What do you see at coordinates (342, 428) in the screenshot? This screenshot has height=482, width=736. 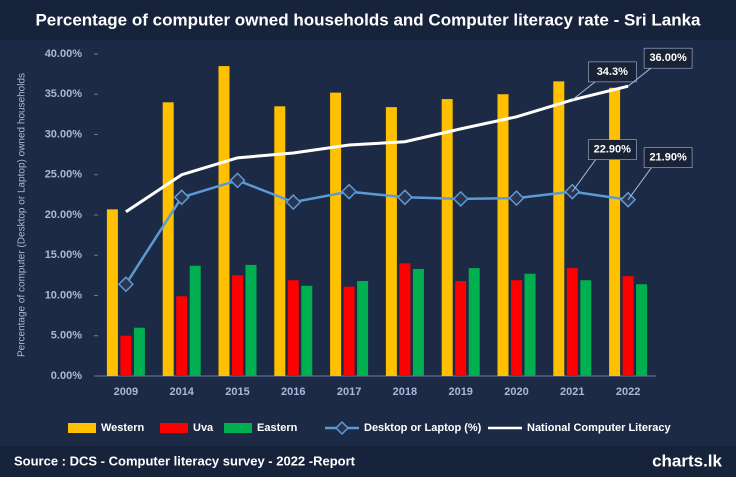 I see `legend-marker` at bounding box center [342, 428].